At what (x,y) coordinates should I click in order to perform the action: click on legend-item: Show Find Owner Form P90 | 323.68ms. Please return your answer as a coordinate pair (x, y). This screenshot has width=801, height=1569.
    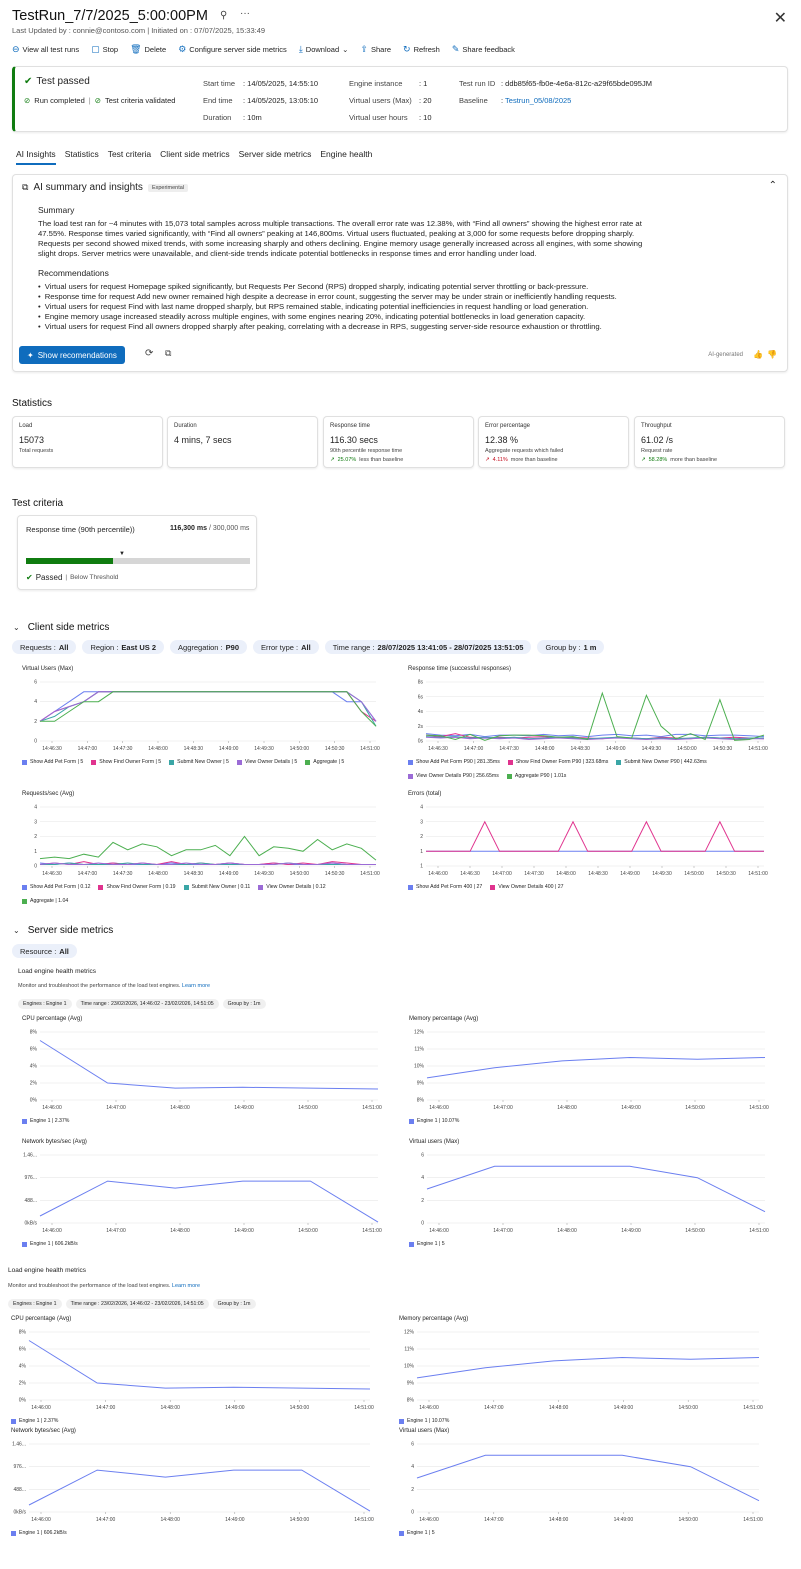
    Looking at the image, I should click on (557, 762).